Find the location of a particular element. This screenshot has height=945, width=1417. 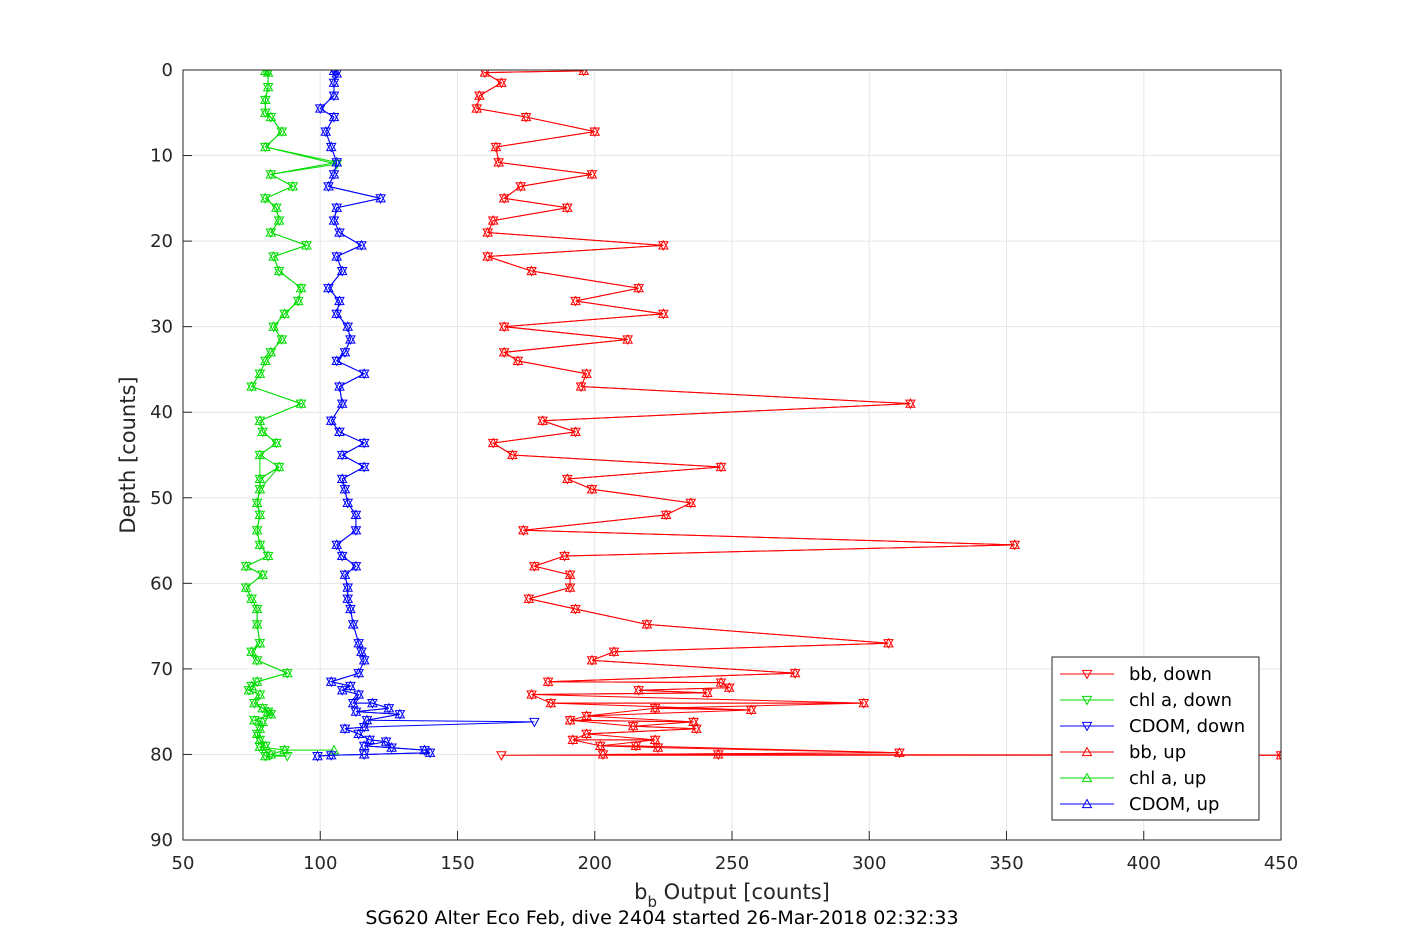

x-axis-title-rest: Output [counts] is located at coordinates (743, 892).